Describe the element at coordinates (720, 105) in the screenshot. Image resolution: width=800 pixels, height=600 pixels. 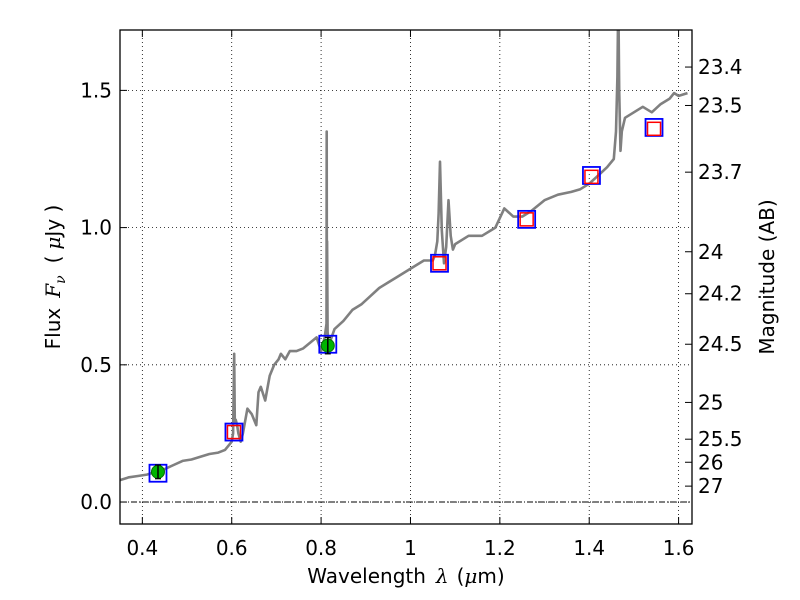
I see `magnitude-tick-label: 23.5` at that location.